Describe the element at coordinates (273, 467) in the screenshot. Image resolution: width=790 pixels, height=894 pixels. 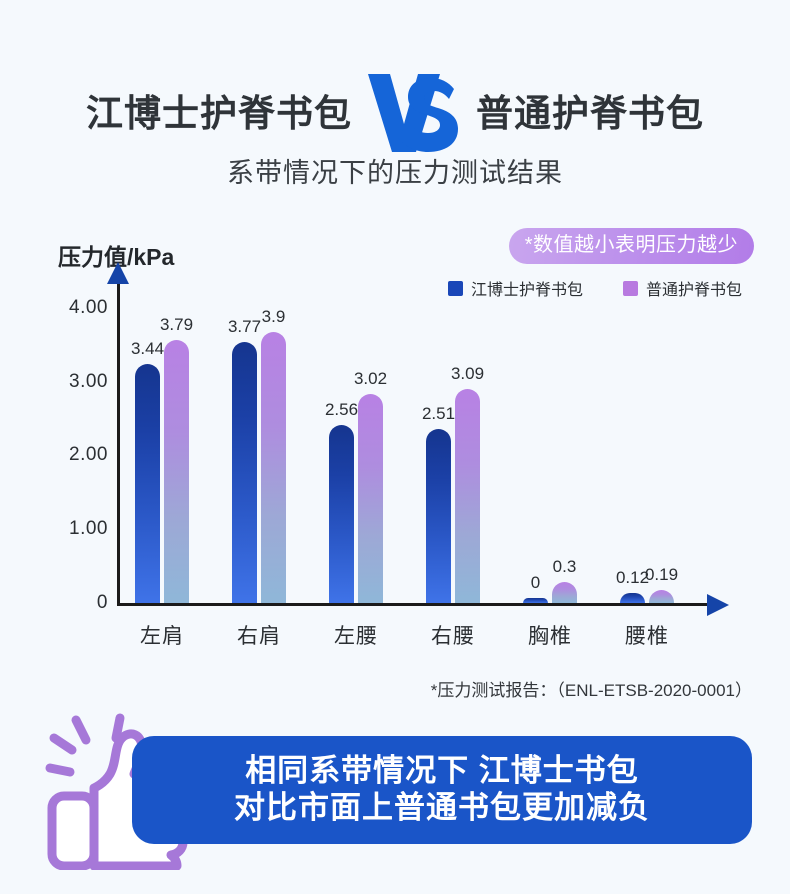
I see `bar-右肩-series-1` at that location.